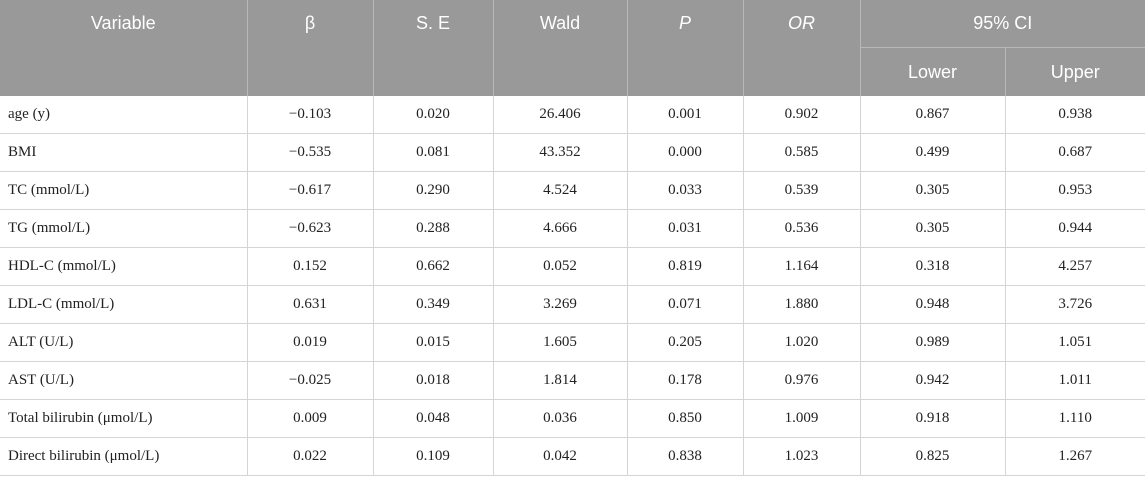 The height and width of the screenshot is (481, 1145). Describe the element at coordinates (933, 418) in the screenshot. I see `cell-lower: 0.918` at that location.